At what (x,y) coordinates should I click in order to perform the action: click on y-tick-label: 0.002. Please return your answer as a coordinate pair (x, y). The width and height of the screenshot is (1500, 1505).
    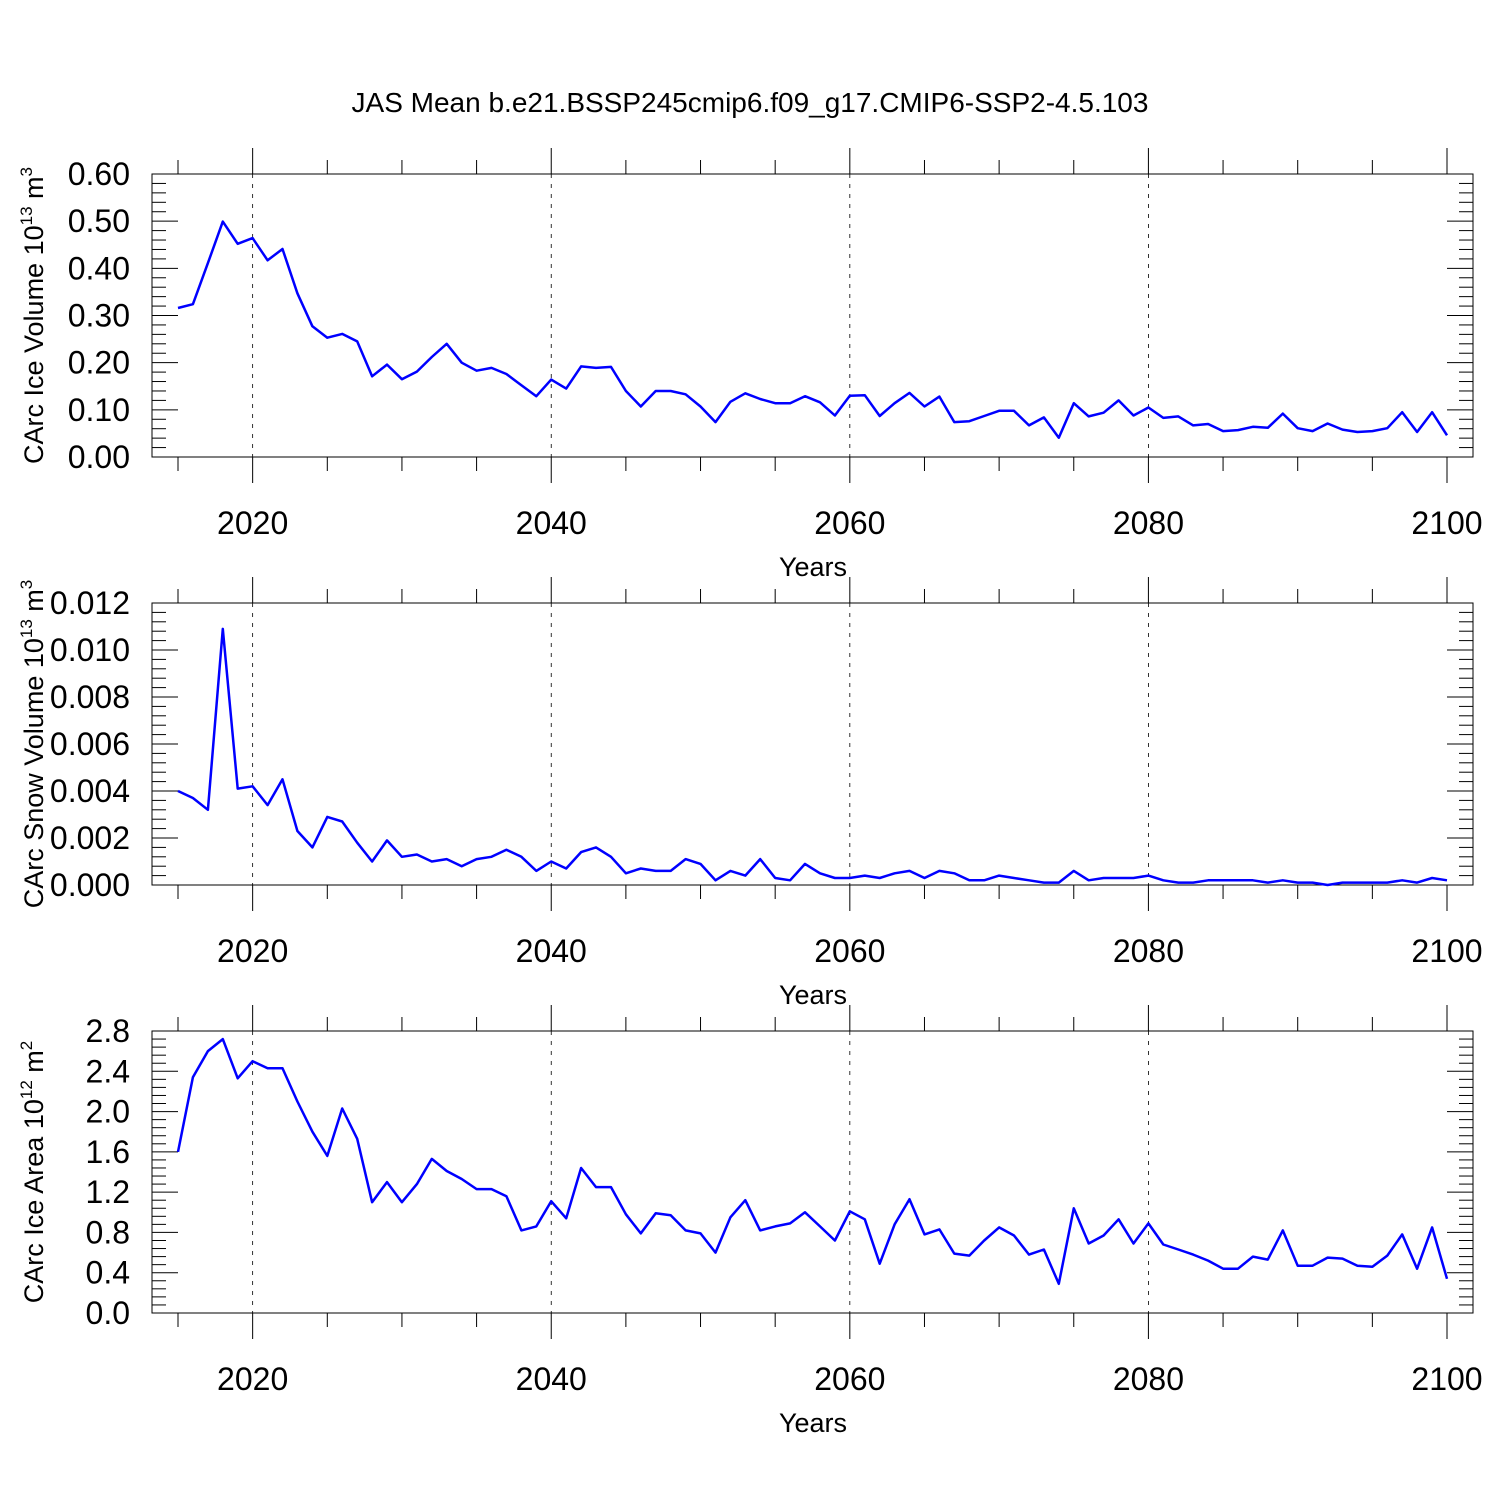
    Looking at the image, I should click on (90, 838).